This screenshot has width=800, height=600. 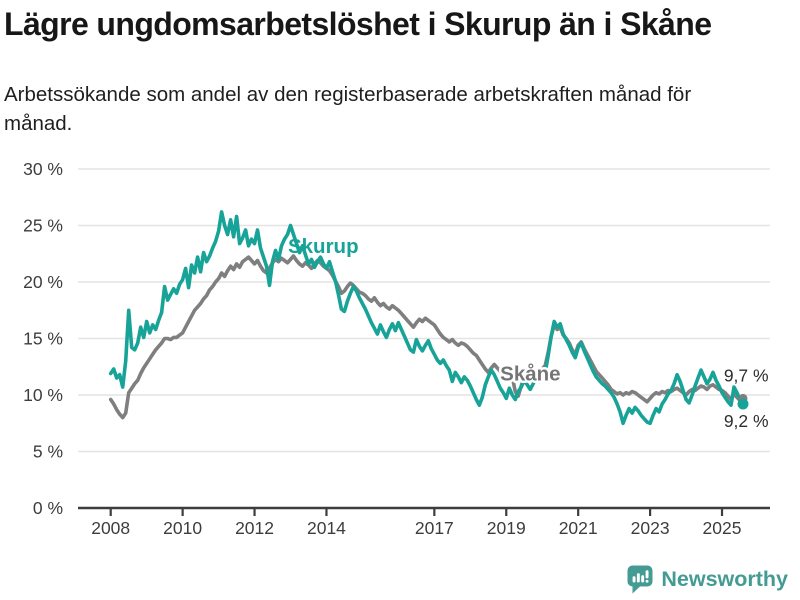 What do you see at coordinates (434, 528) in the screenshot?
I see `x-tick-label: 2017` at bounding box center [434, 528].